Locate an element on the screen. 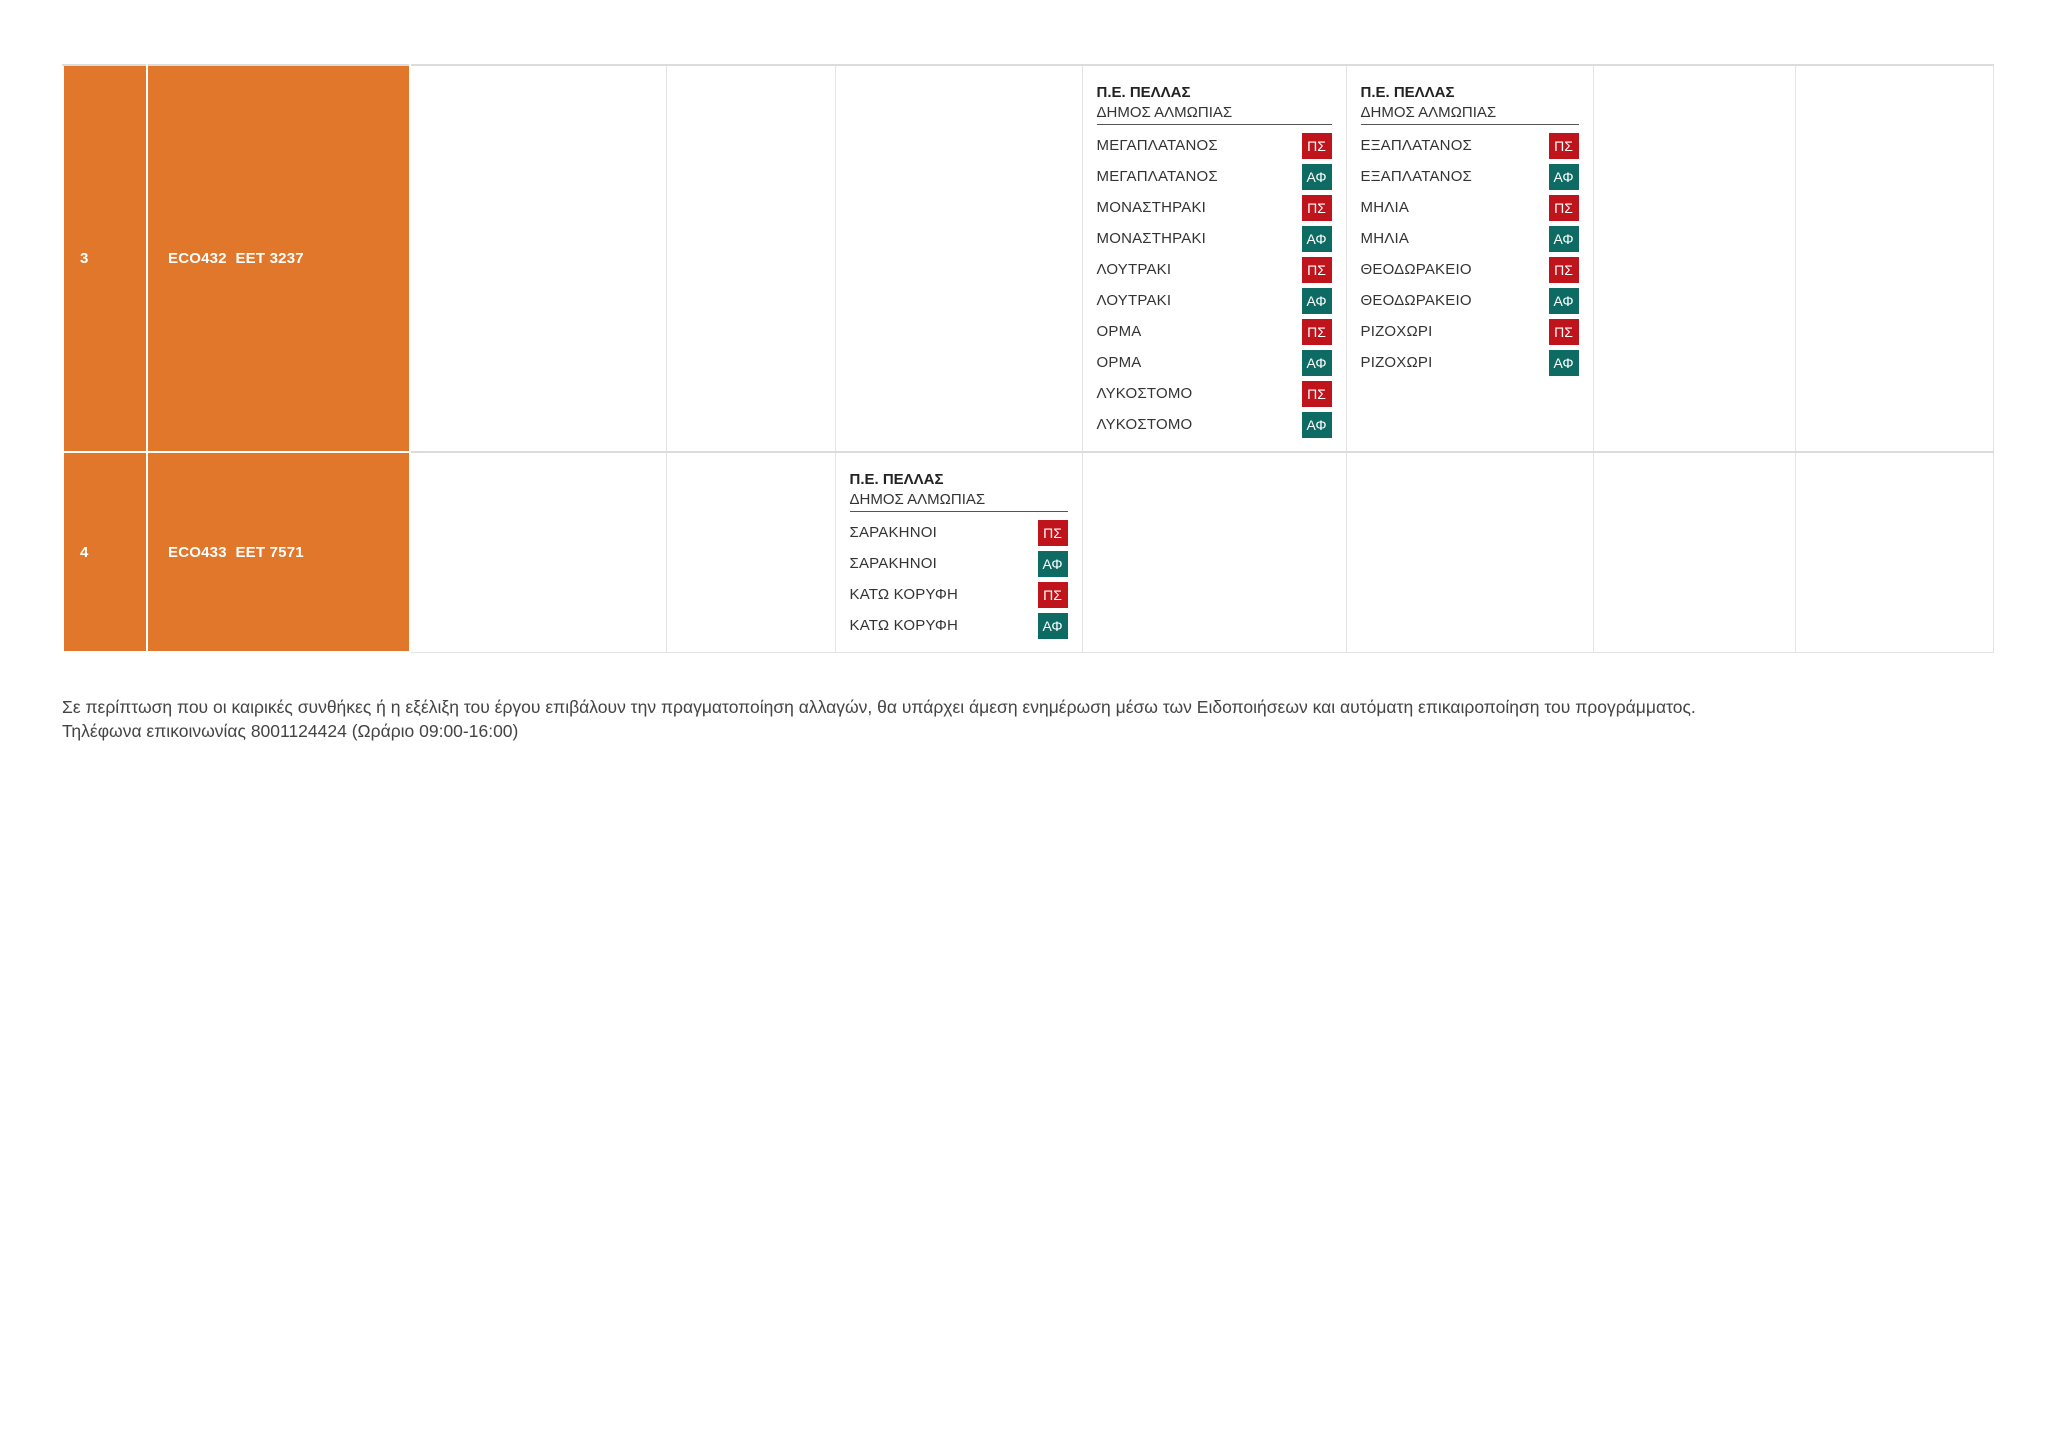 The width and height of the screenshot is (2048, 1448). stop-row: ΣΑΡΑΚΗΝΟΙ ΠΣ is located at coordinates (959, 532).